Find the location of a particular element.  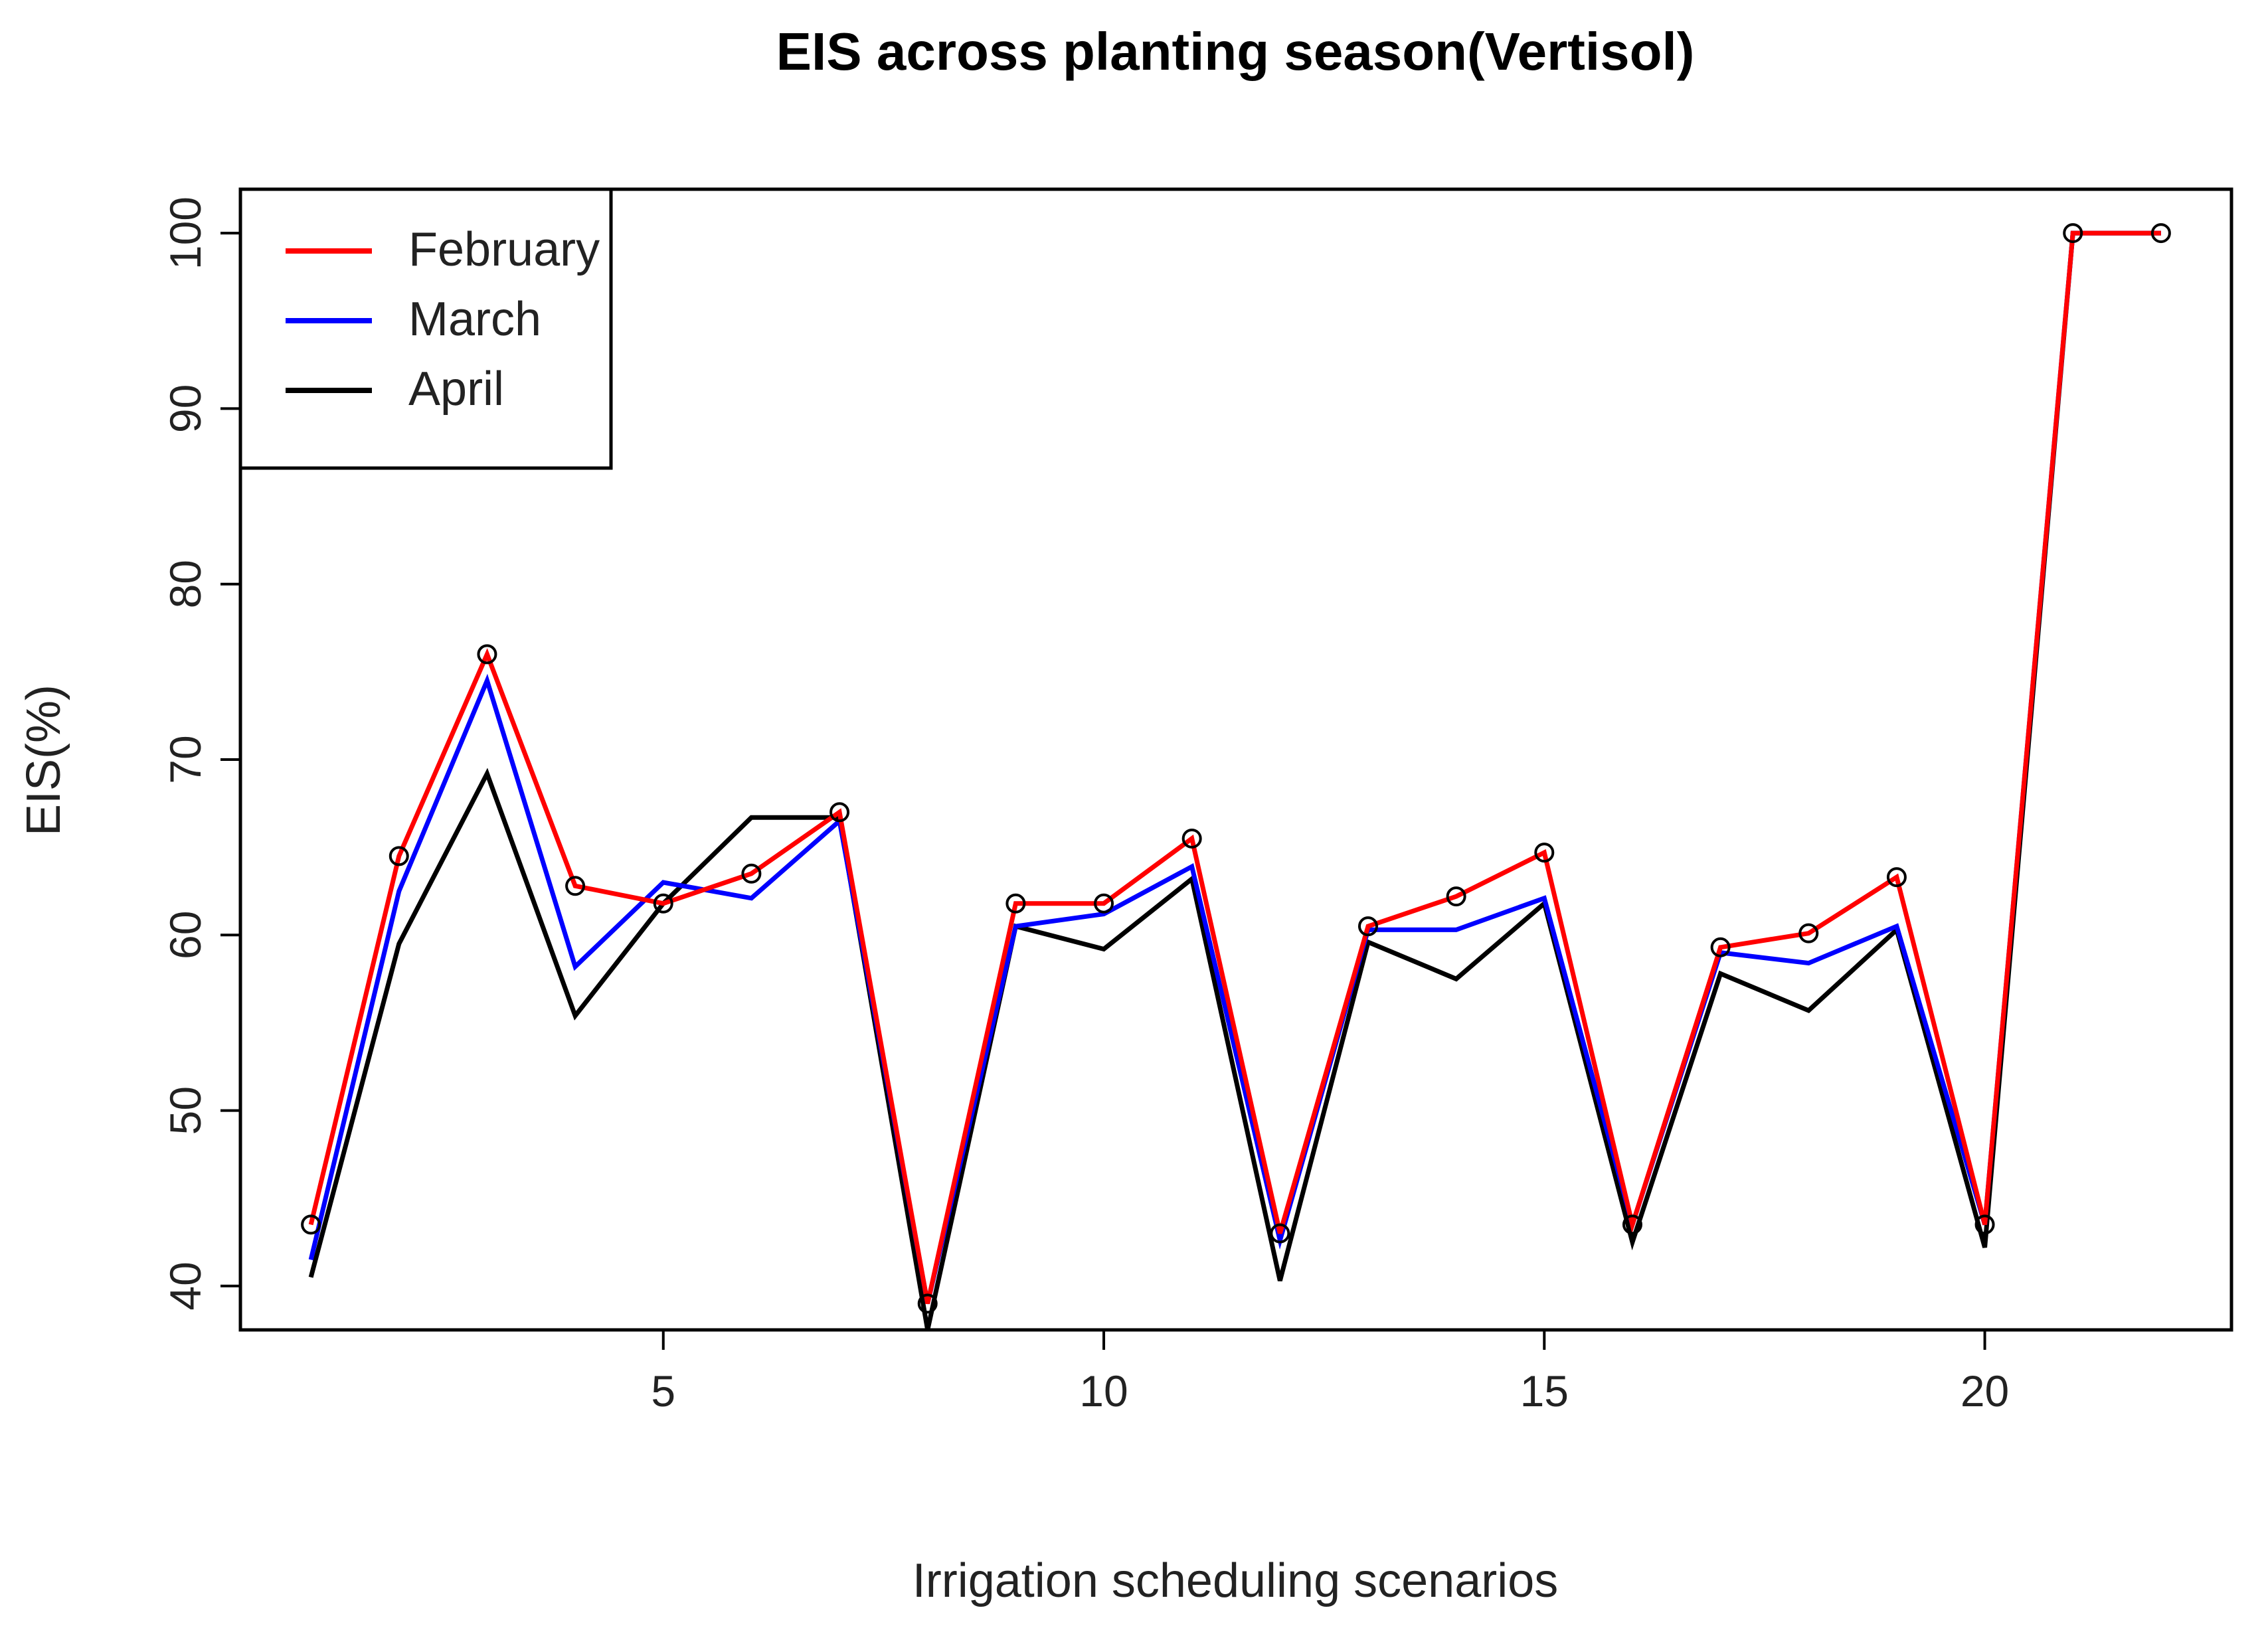

x-tick-label: 20 is located at coordinates (1985, 1391).